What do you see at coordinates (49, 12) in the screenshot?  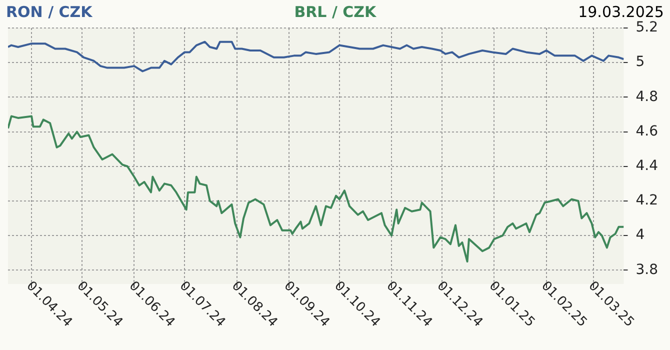 I see `series-label: RON / CZK` at bounding box center [49, 12].